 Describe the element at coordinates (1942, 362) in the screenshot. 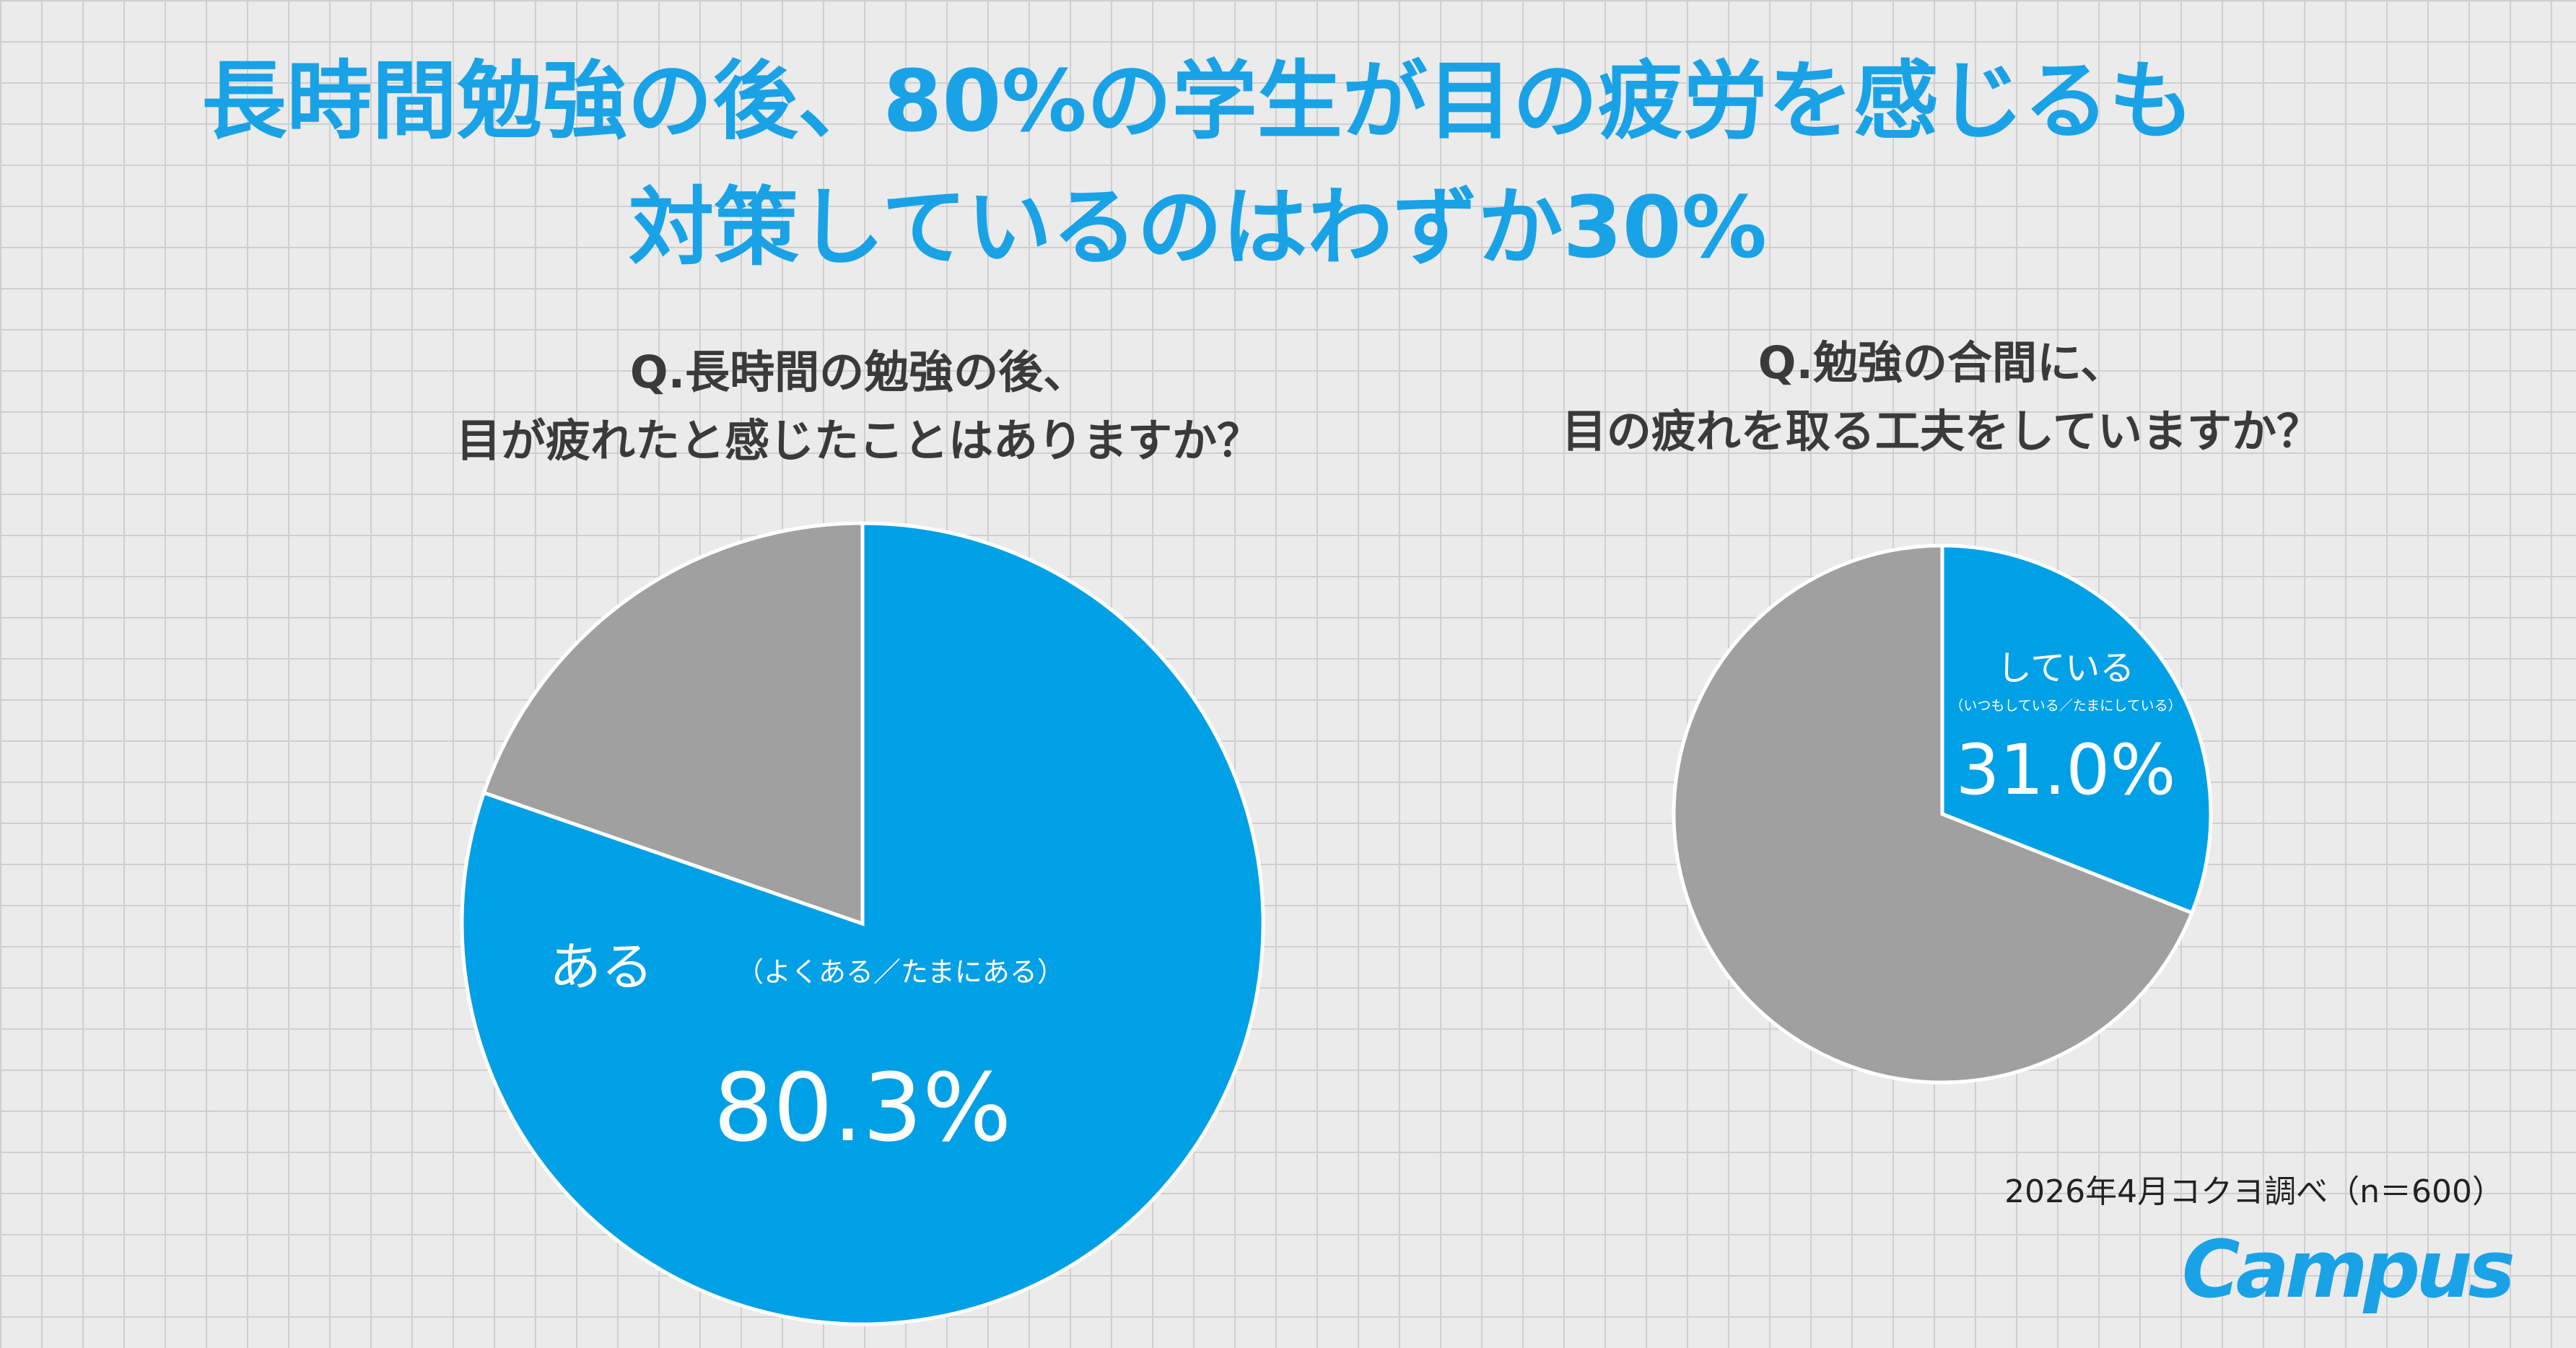

I see `chart-2-question-line-1: Q.勉強の合間に、` at that location.